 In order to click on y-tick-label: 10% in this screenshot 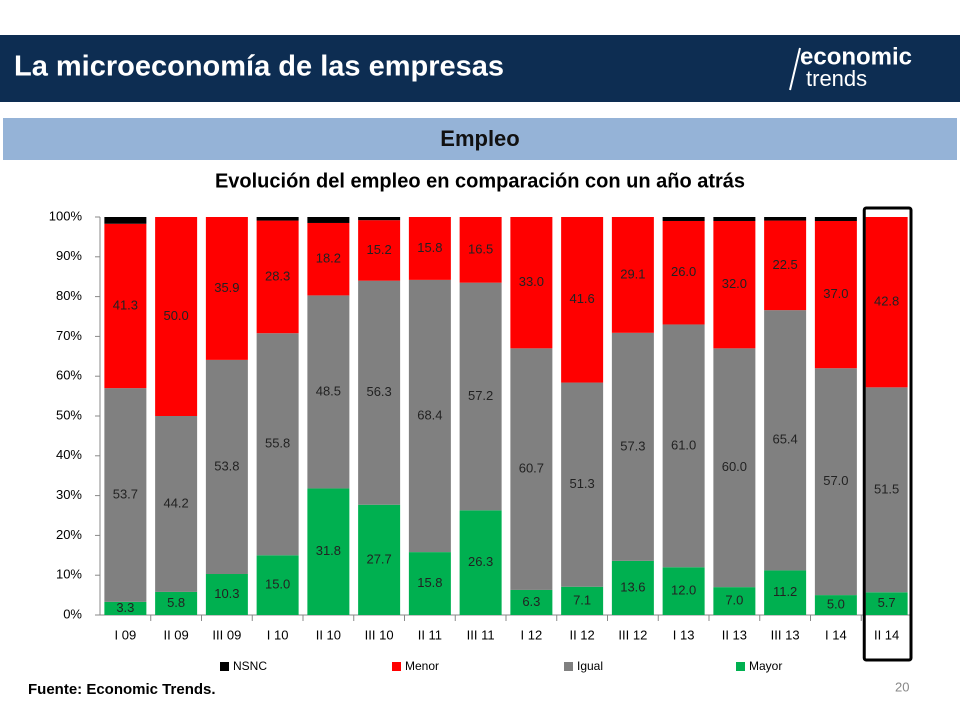, I will do `click(69, 574)`.